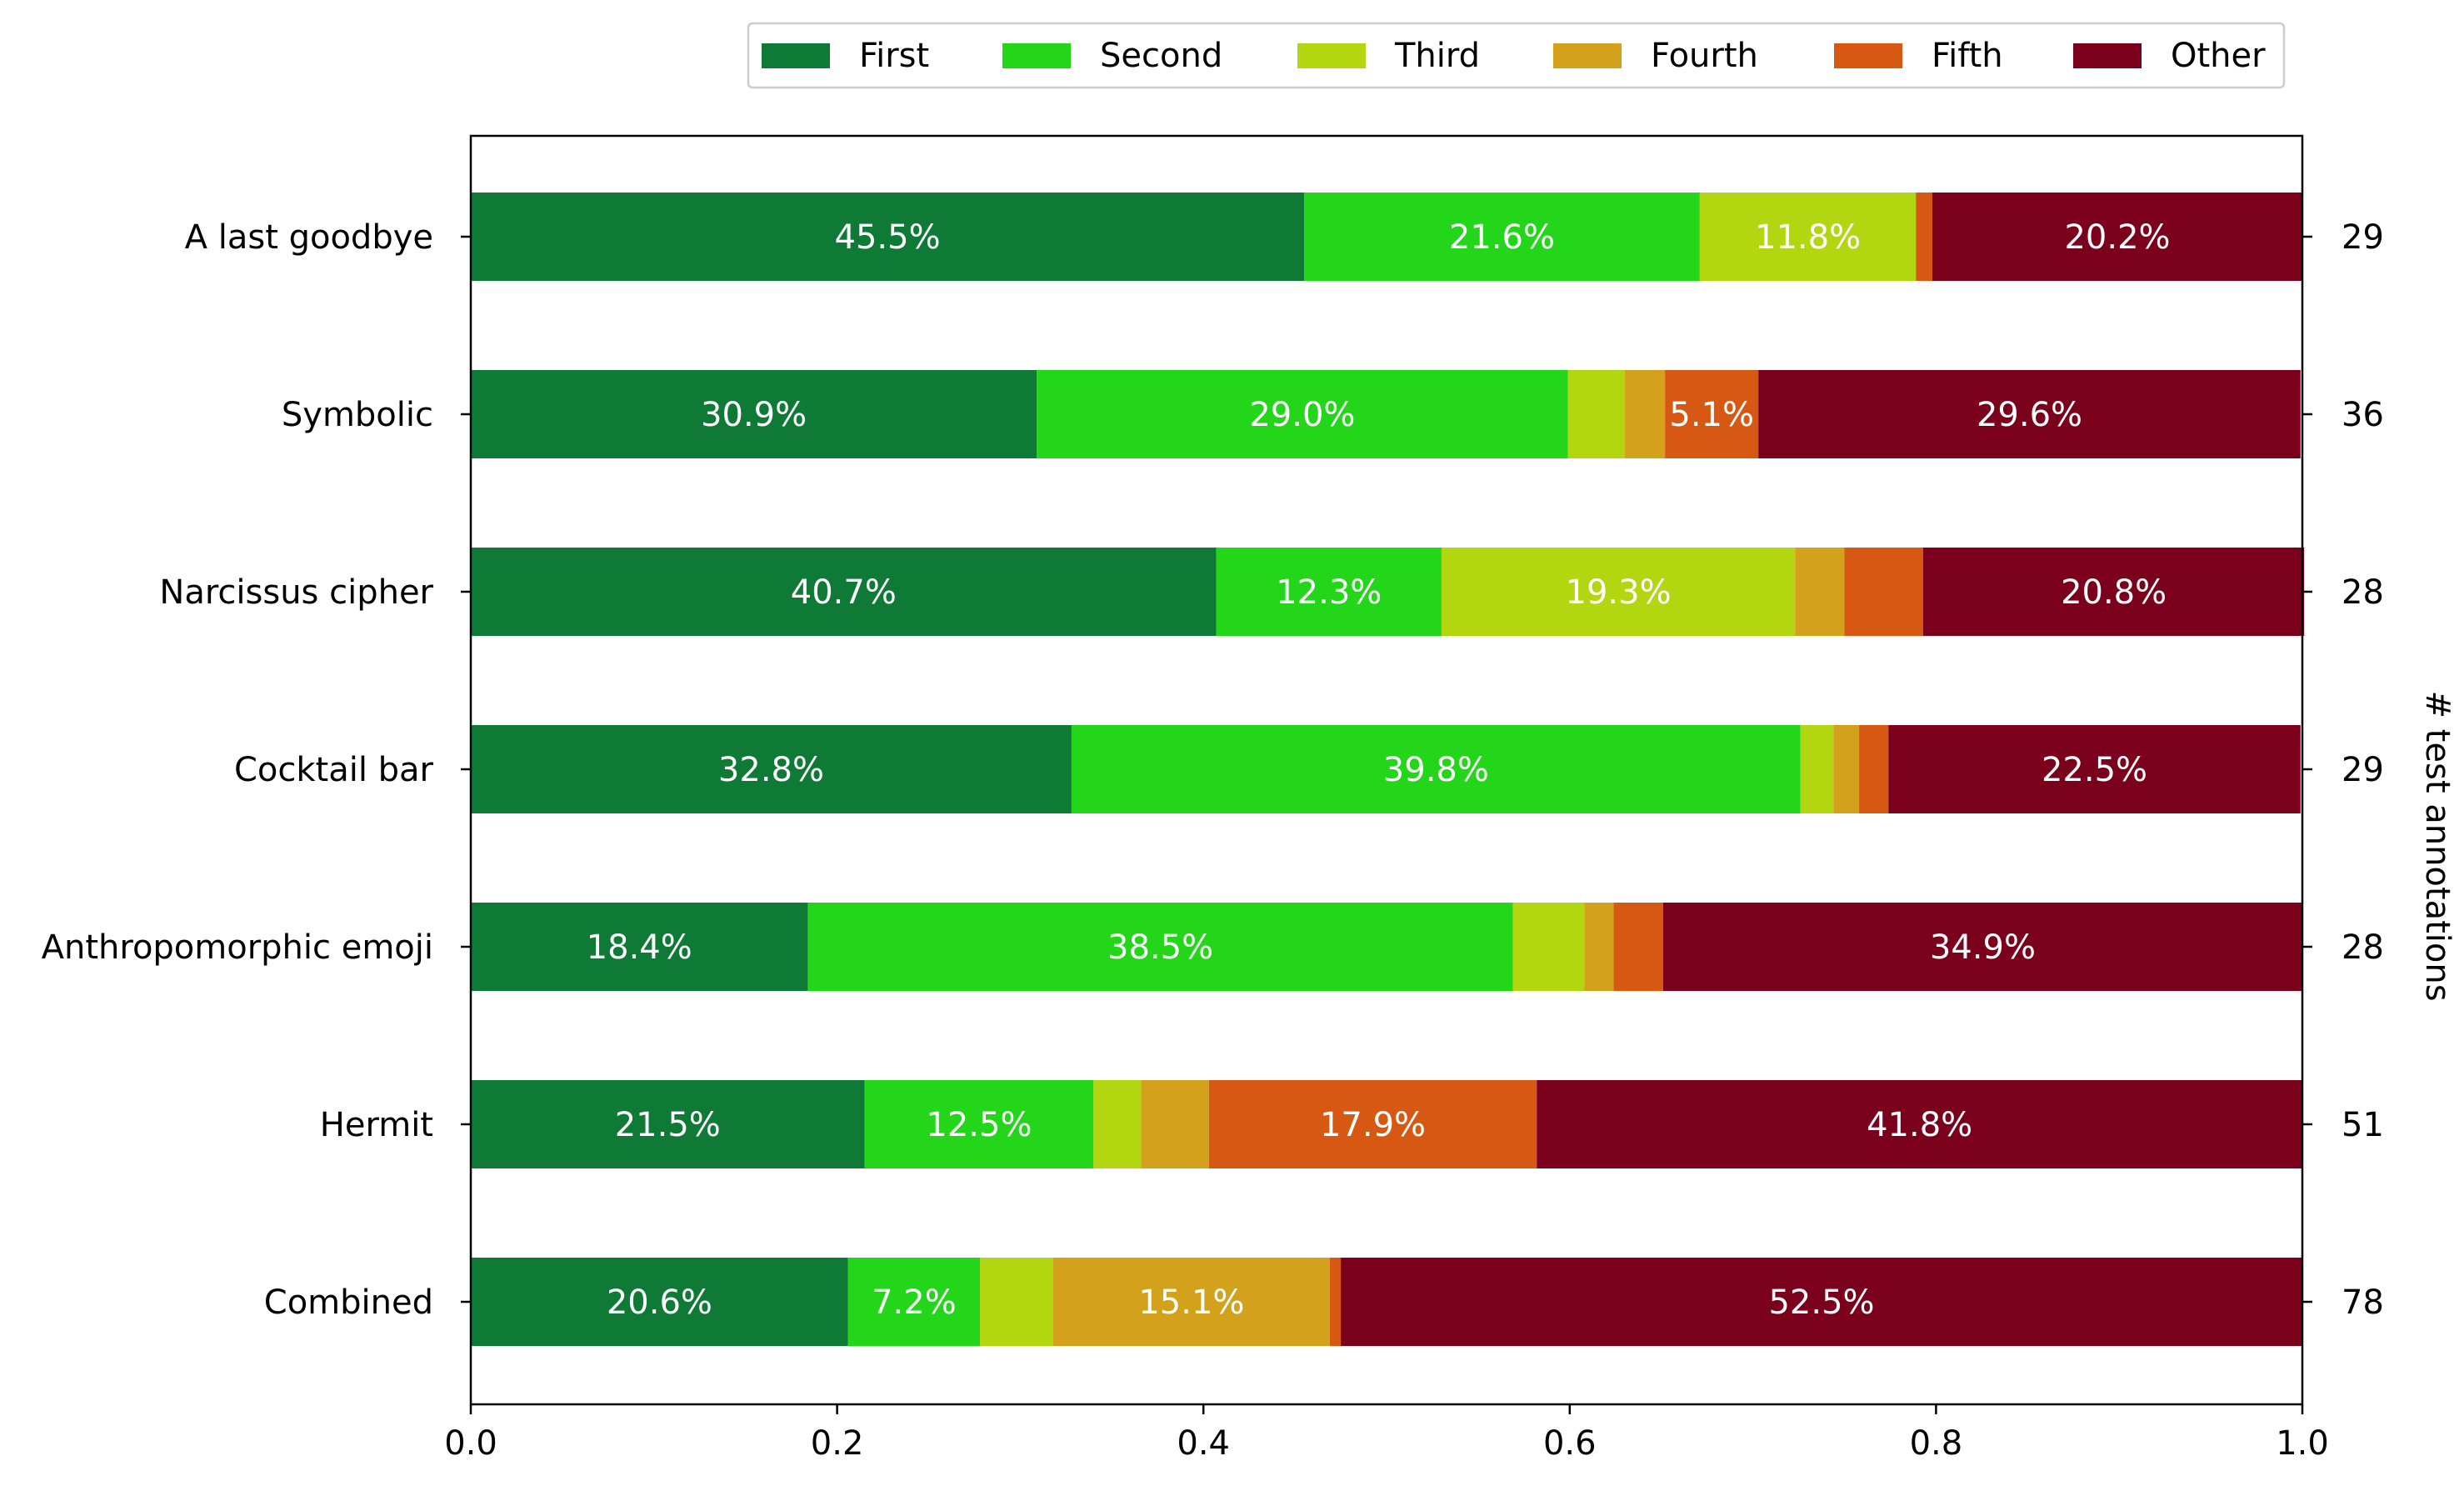  What do you see at coordinates (238, 947) in the screenshot?
I see `category-label-anthropomorphic-emoji: Anthropomorphic emoji` at bounding box center [238, 947].